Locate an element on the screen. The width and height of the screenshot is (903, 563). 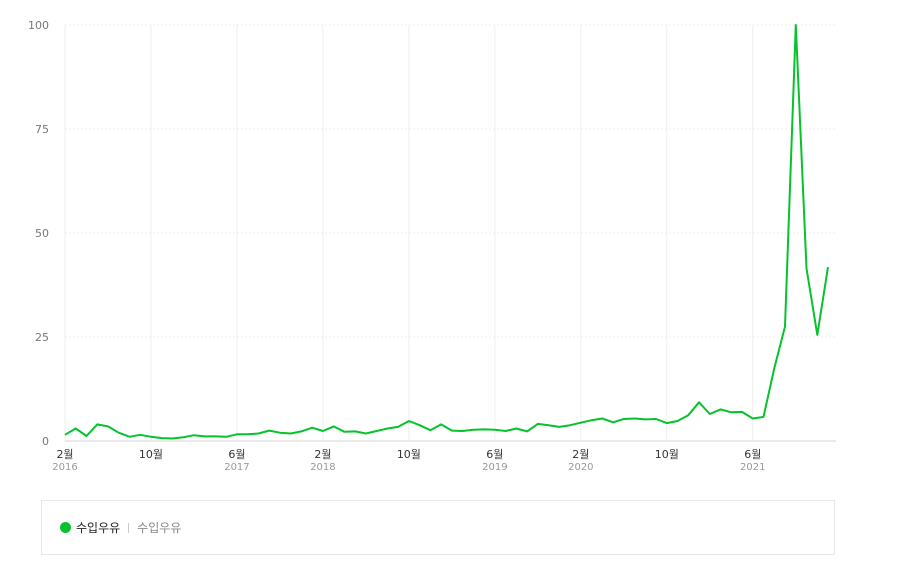
legend-series-name: 수입우유 is located at coordinates (98, 528).